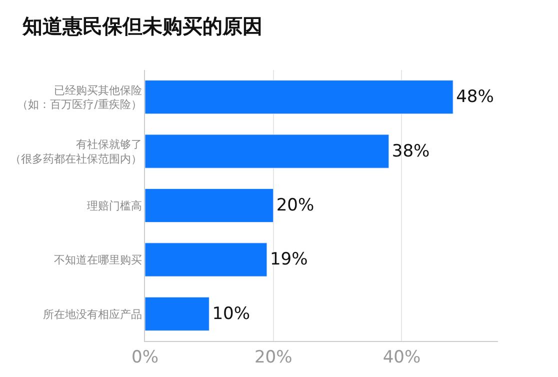 This screenshot has height=377, width=558. What do you see at coordinates (79, 98) in the screenshot?
I see `y-tick-label: 已经购买其他保险（如：百万医疗/重疾险）` at bounding box center [79, 98].